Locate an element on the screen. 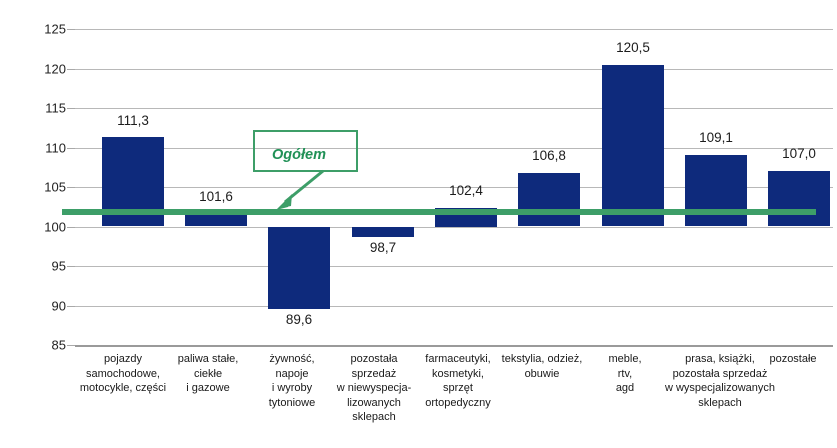  value-label-prasa: 109,1 is located at coordinates (716, 137).